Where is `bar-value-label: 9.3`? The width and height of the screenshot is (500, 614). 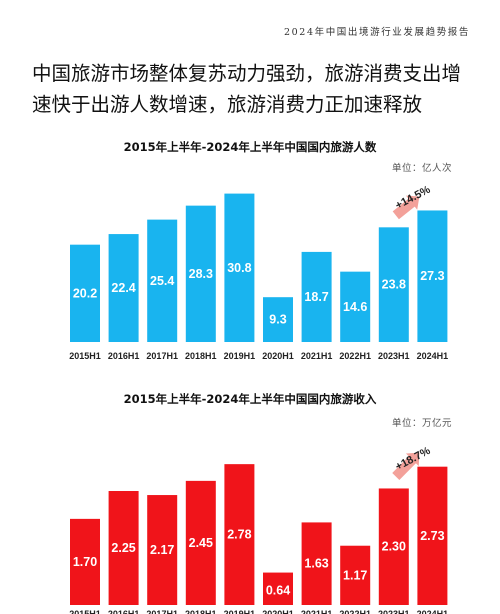 bar-value-label: 9.3 is located at coordinates (277, 320).